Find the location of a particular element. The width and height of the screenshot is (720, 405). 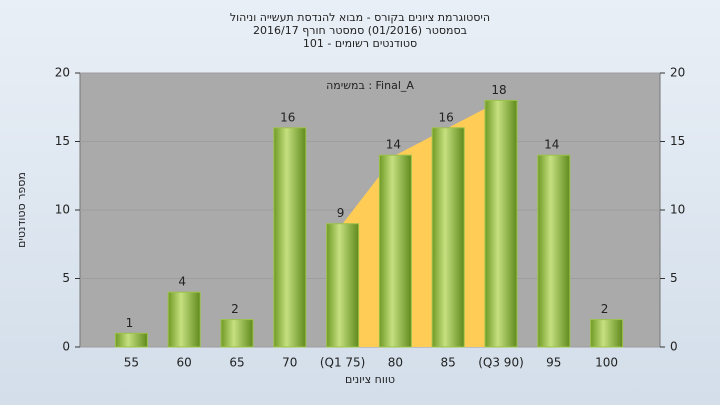

x-tick-label: 65 is located at coordinates (236, 363).